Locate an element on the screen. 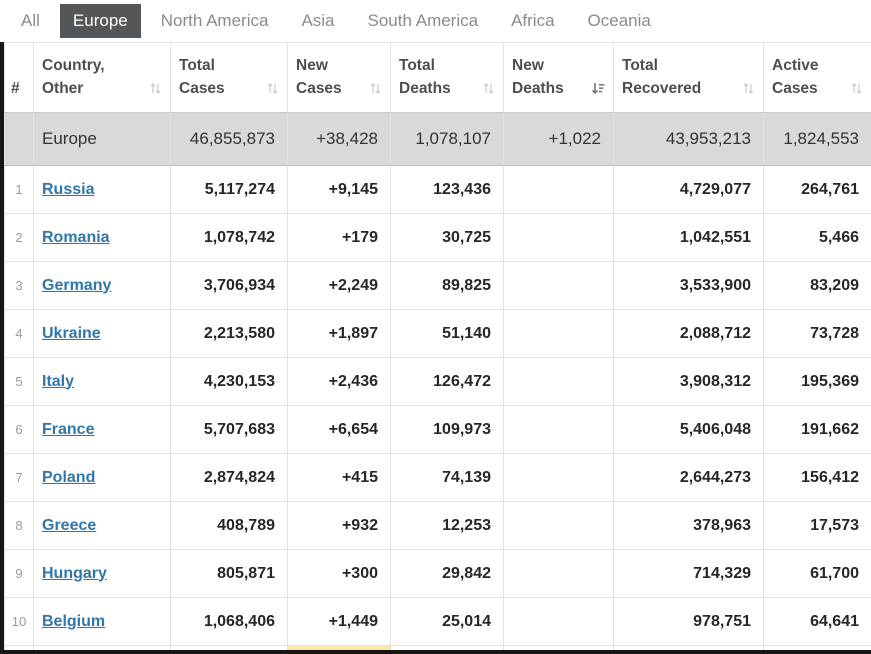 The width and height of the screenshot is (871, 654). total-recovered-cell: 3,908,312 is located at coordinates (688, 381).